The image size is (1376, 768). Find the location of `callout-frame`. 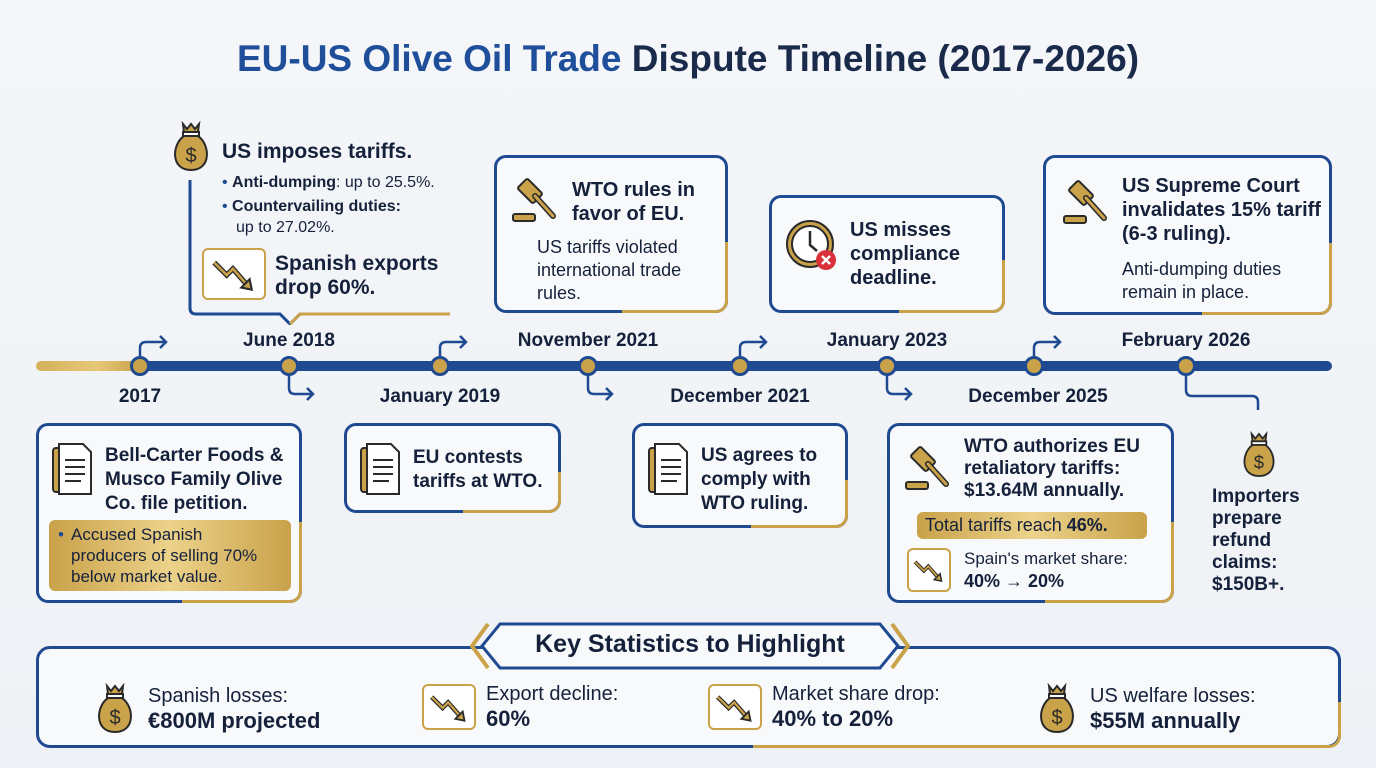

callout-frame is located at coordinates (319, 252).